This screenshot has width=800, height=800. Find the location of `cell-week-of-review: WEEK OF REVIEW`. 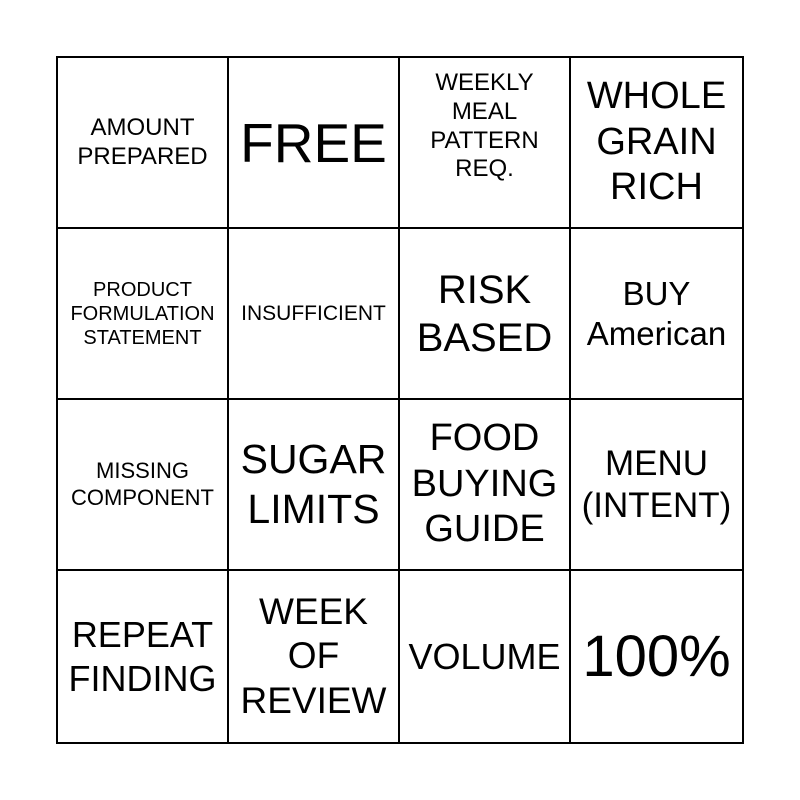

cell-week-of-review: WEEK OF REVIEW is located at coordinates (314, 656).